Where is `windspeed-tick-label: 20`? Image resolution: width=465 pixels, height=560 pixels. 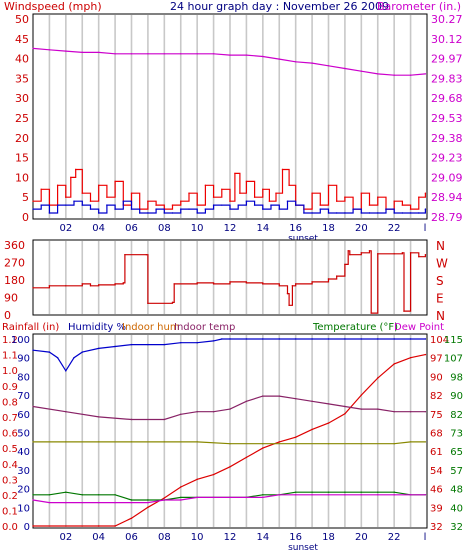
windspeed-tick-label: 20 is located at coordinates (22, 138).